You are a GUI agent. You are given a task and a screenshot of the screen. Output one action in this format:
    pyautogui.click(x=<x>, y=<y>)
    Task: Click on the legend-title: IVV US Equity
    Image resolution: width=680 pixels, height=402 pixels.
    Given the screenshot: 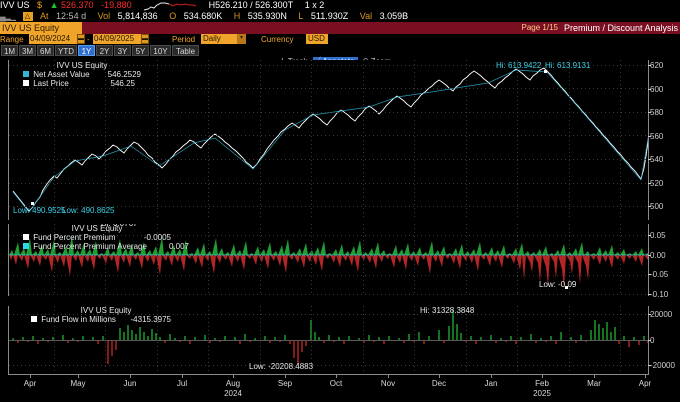 What is the action you would take?
    pyautogui.click(x=82, y=65)
    